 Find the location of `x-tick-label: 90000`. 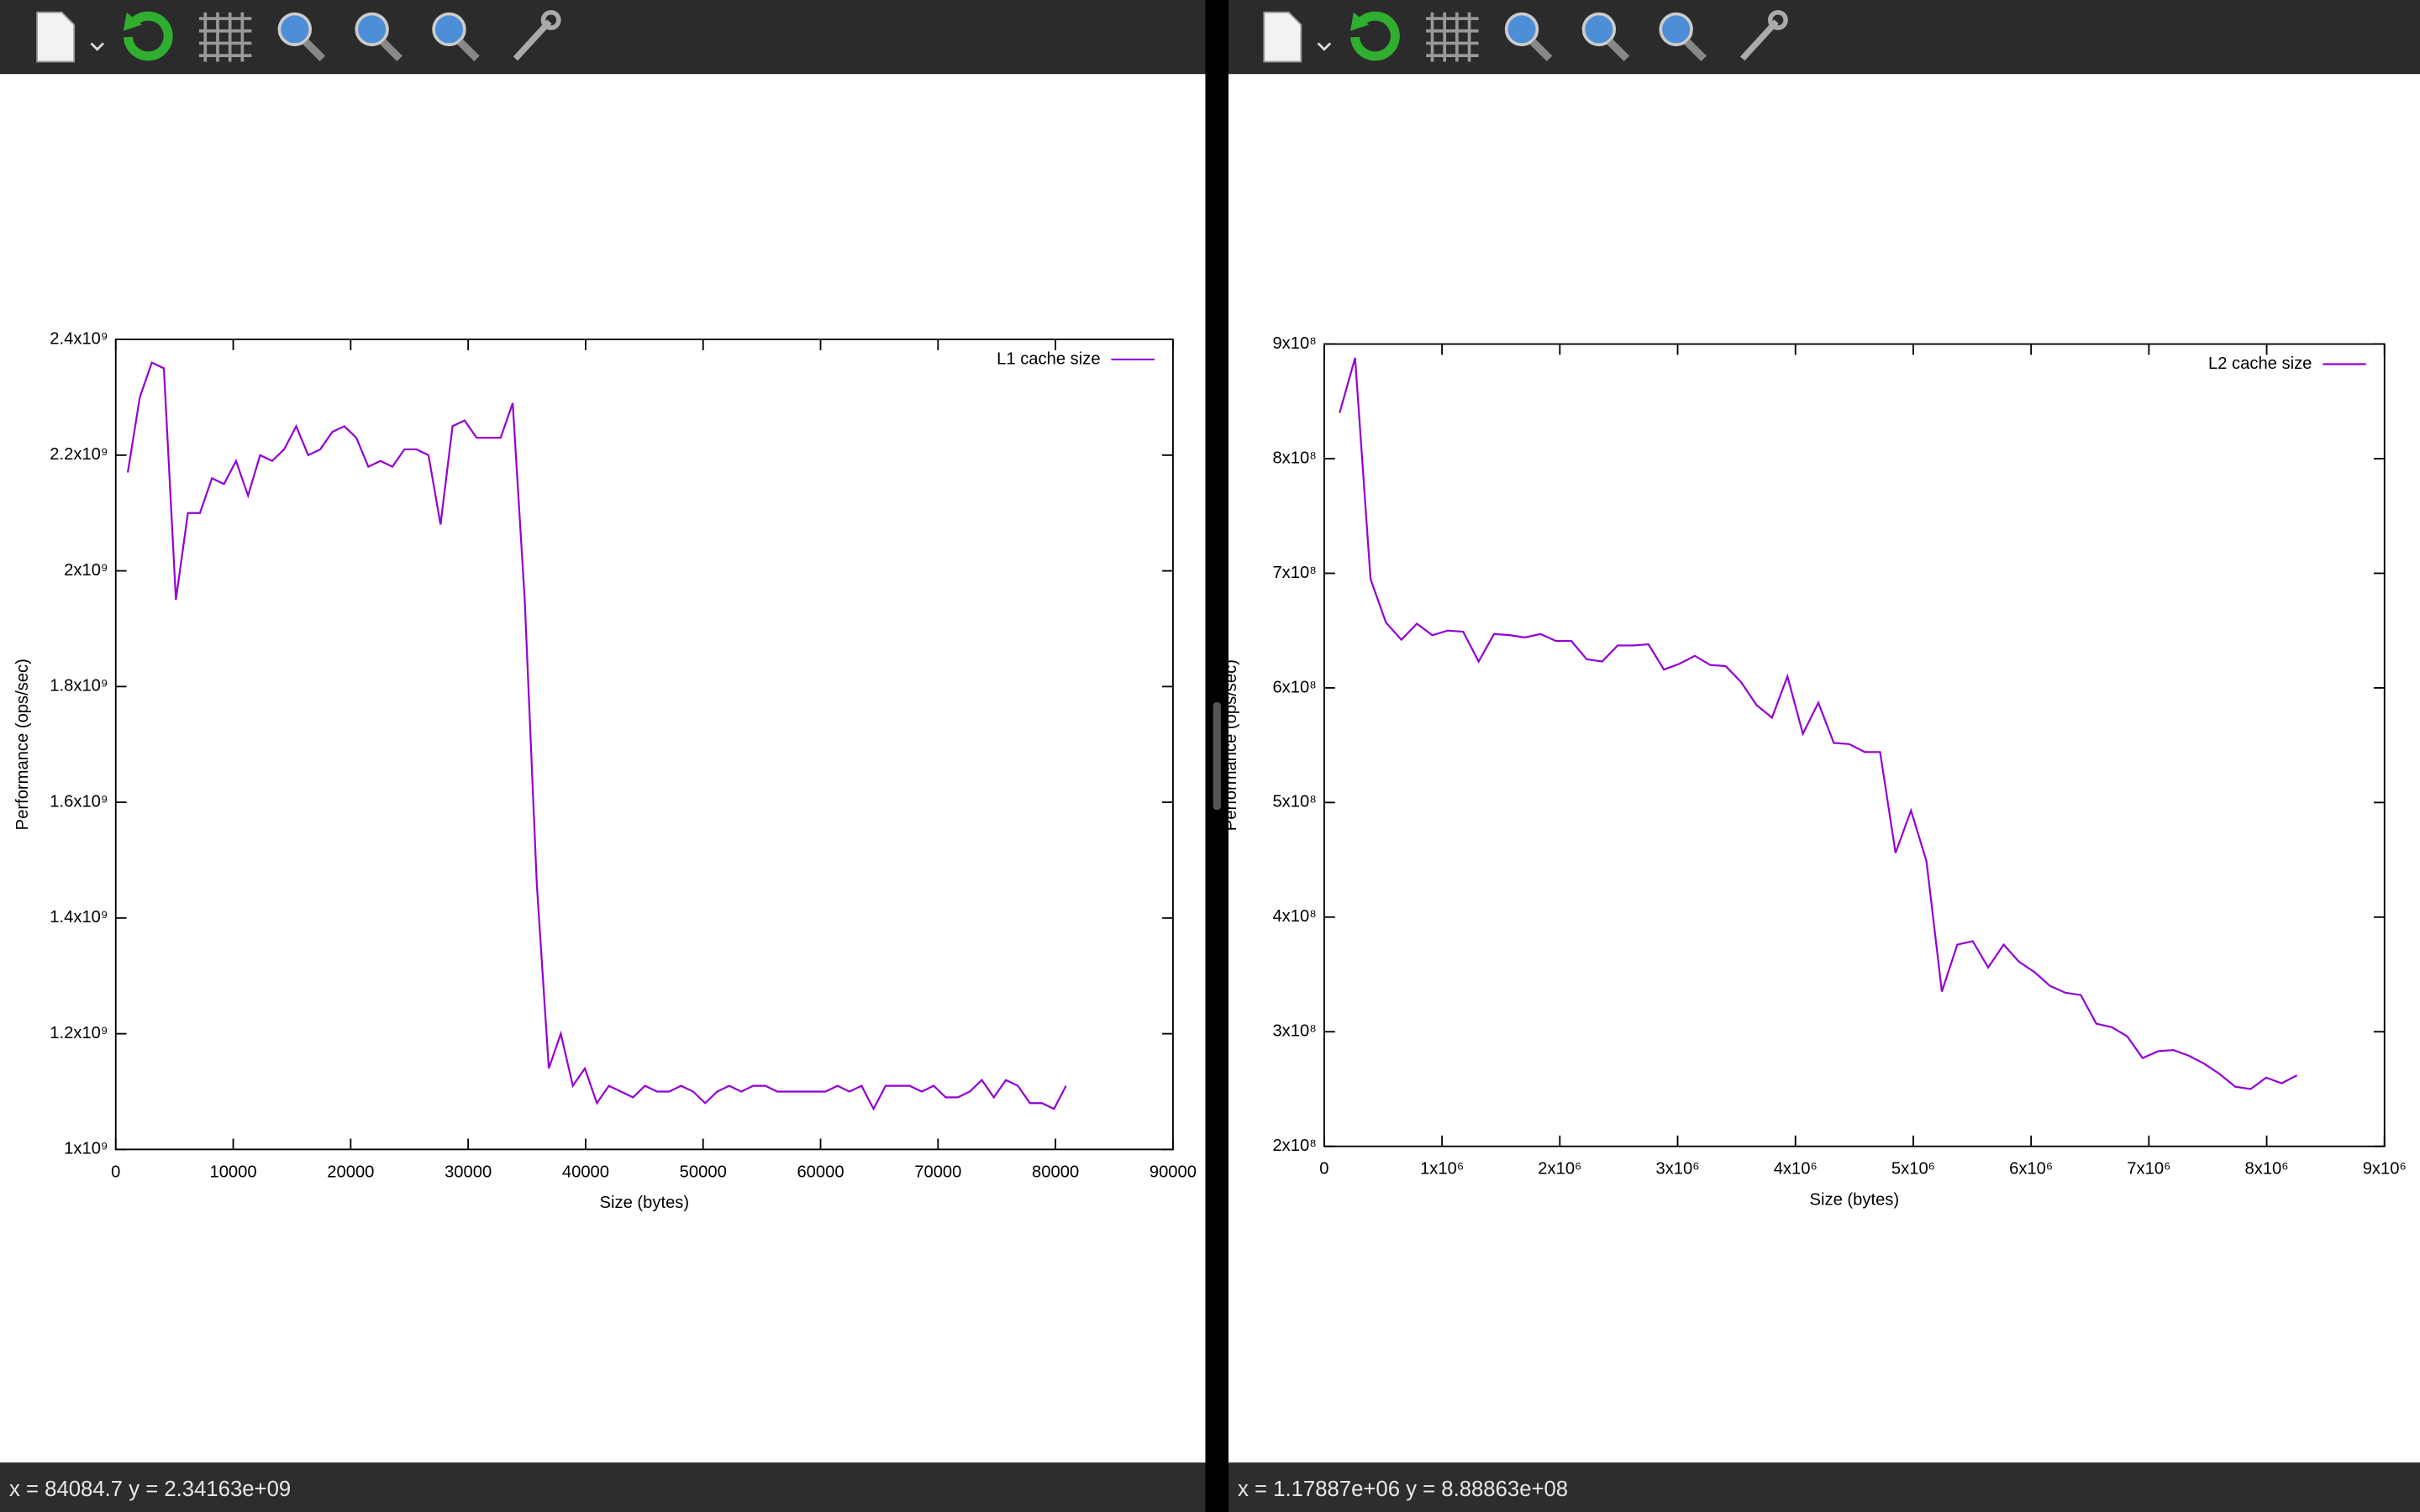

x-tick-label: 90000 is located at coordinates (1173, 1172).